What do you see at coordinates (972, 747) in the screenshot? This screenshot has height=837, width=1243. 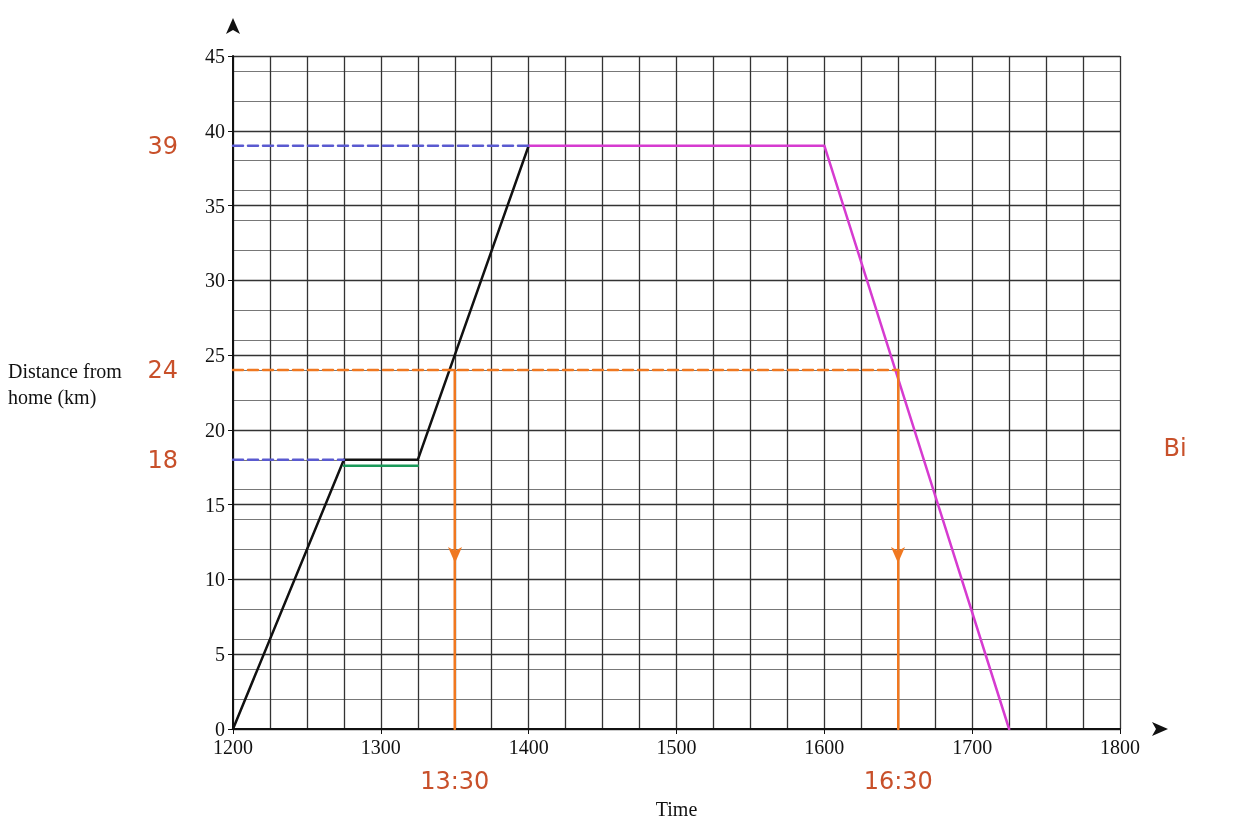 I see `x-tick-label: 1700` at bounding box center [972, 747].